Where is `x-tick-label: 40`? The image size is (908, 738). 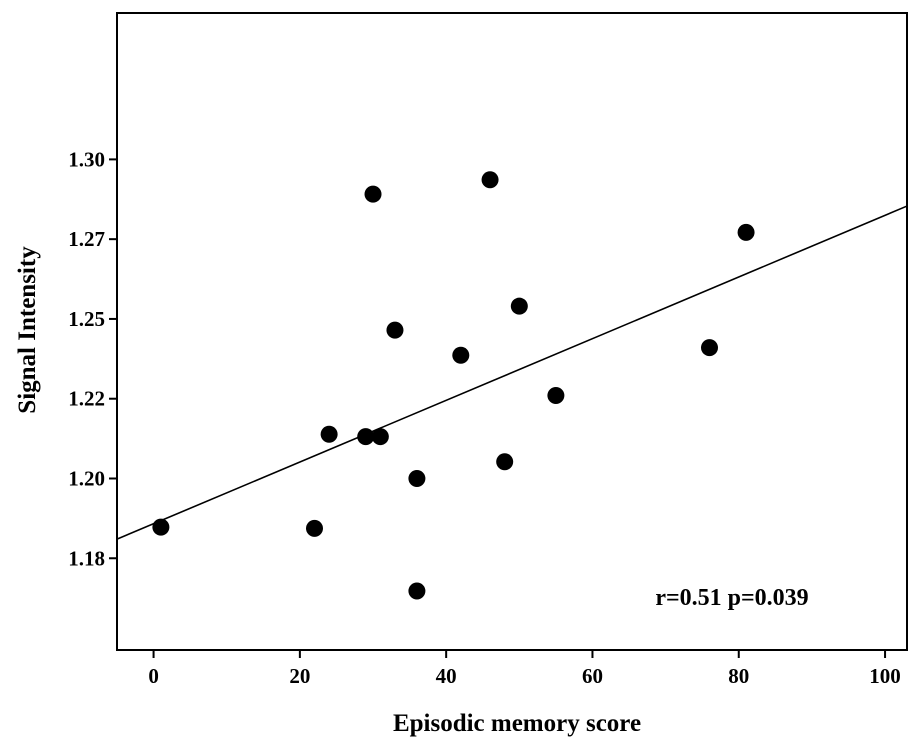
x-tick-label: 40 is located at coordinates (446, 676).